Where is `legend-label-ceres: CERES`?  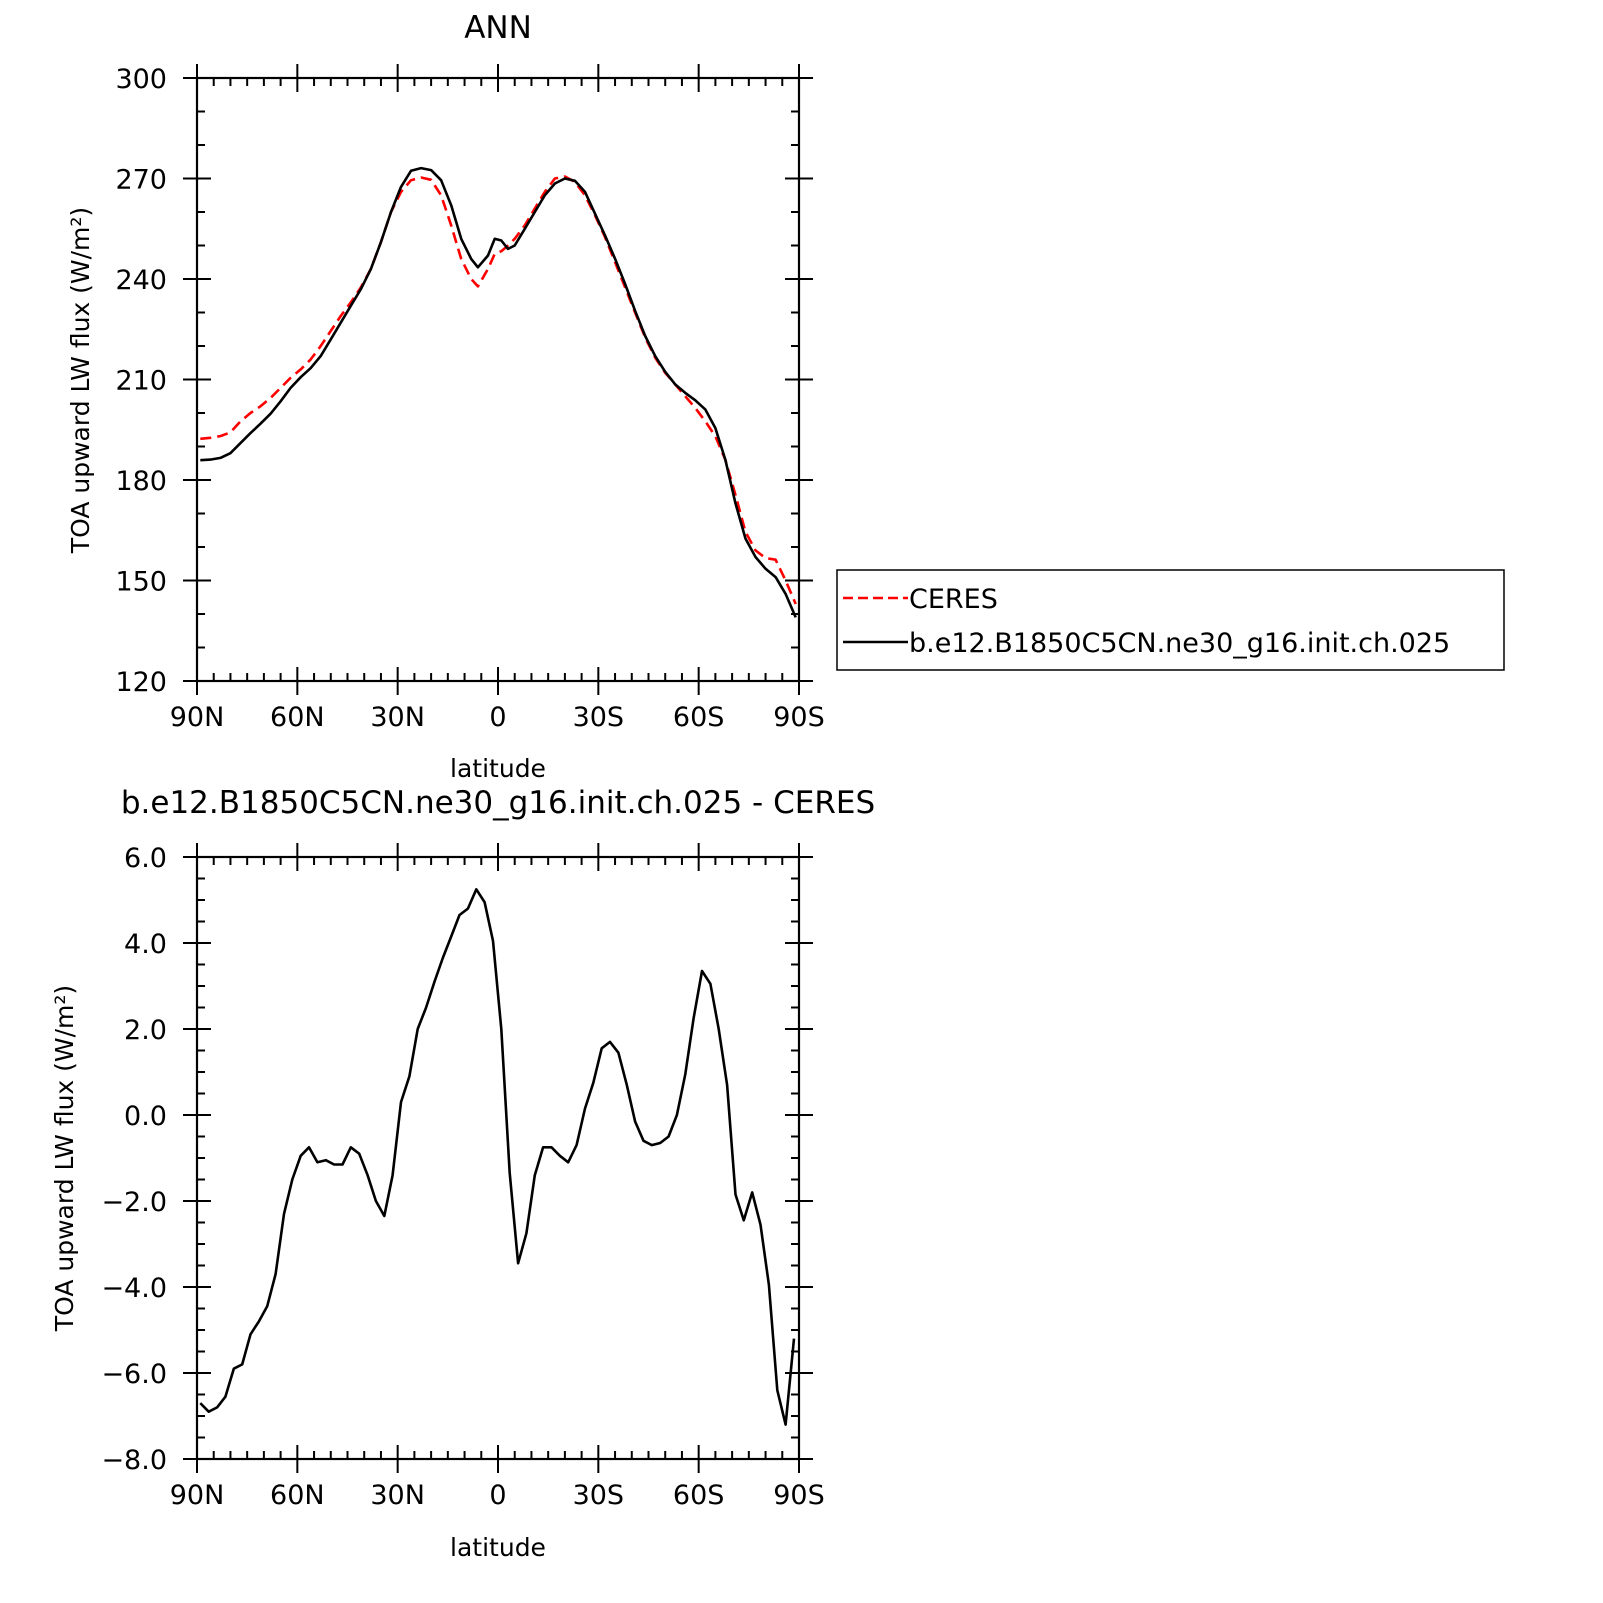 legend-label-ceres: CERES is located at coordinates (953, 599).